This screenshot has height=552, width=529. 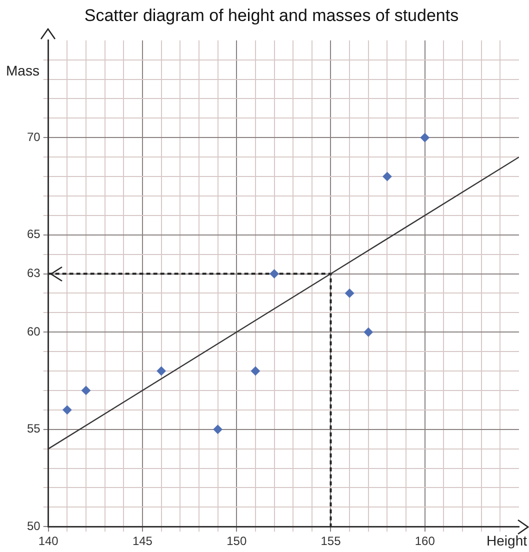 What do you see at coordinates (507, 540) in the screenshot?
I see `x-axis-title: Height` at bounding box center [507, 540].